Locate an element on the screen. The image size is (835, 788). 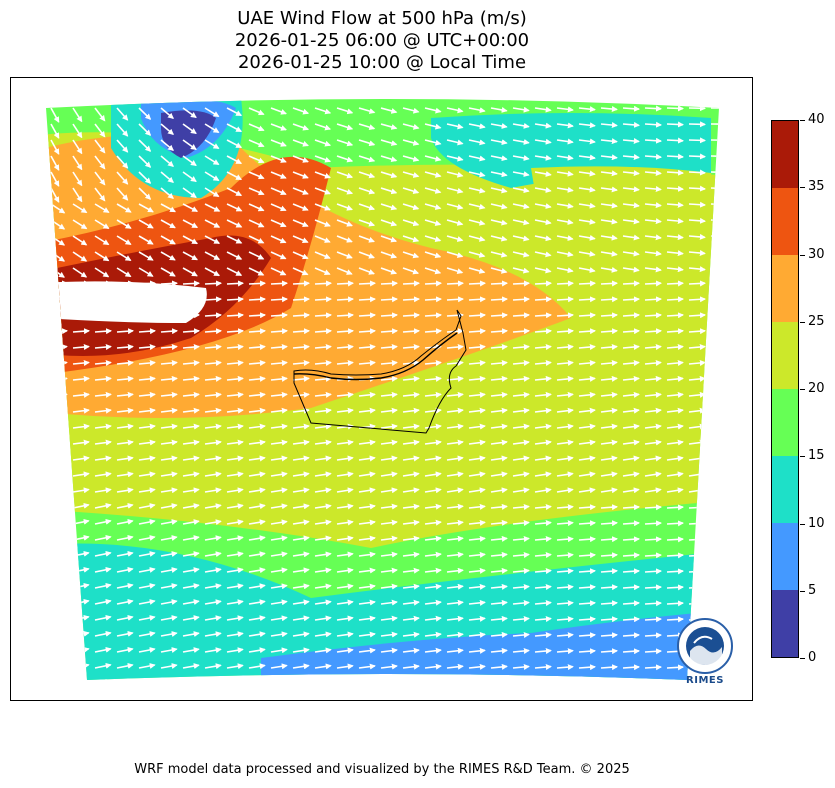
colorbar-tick-mark is located at coordinates (802, 389).